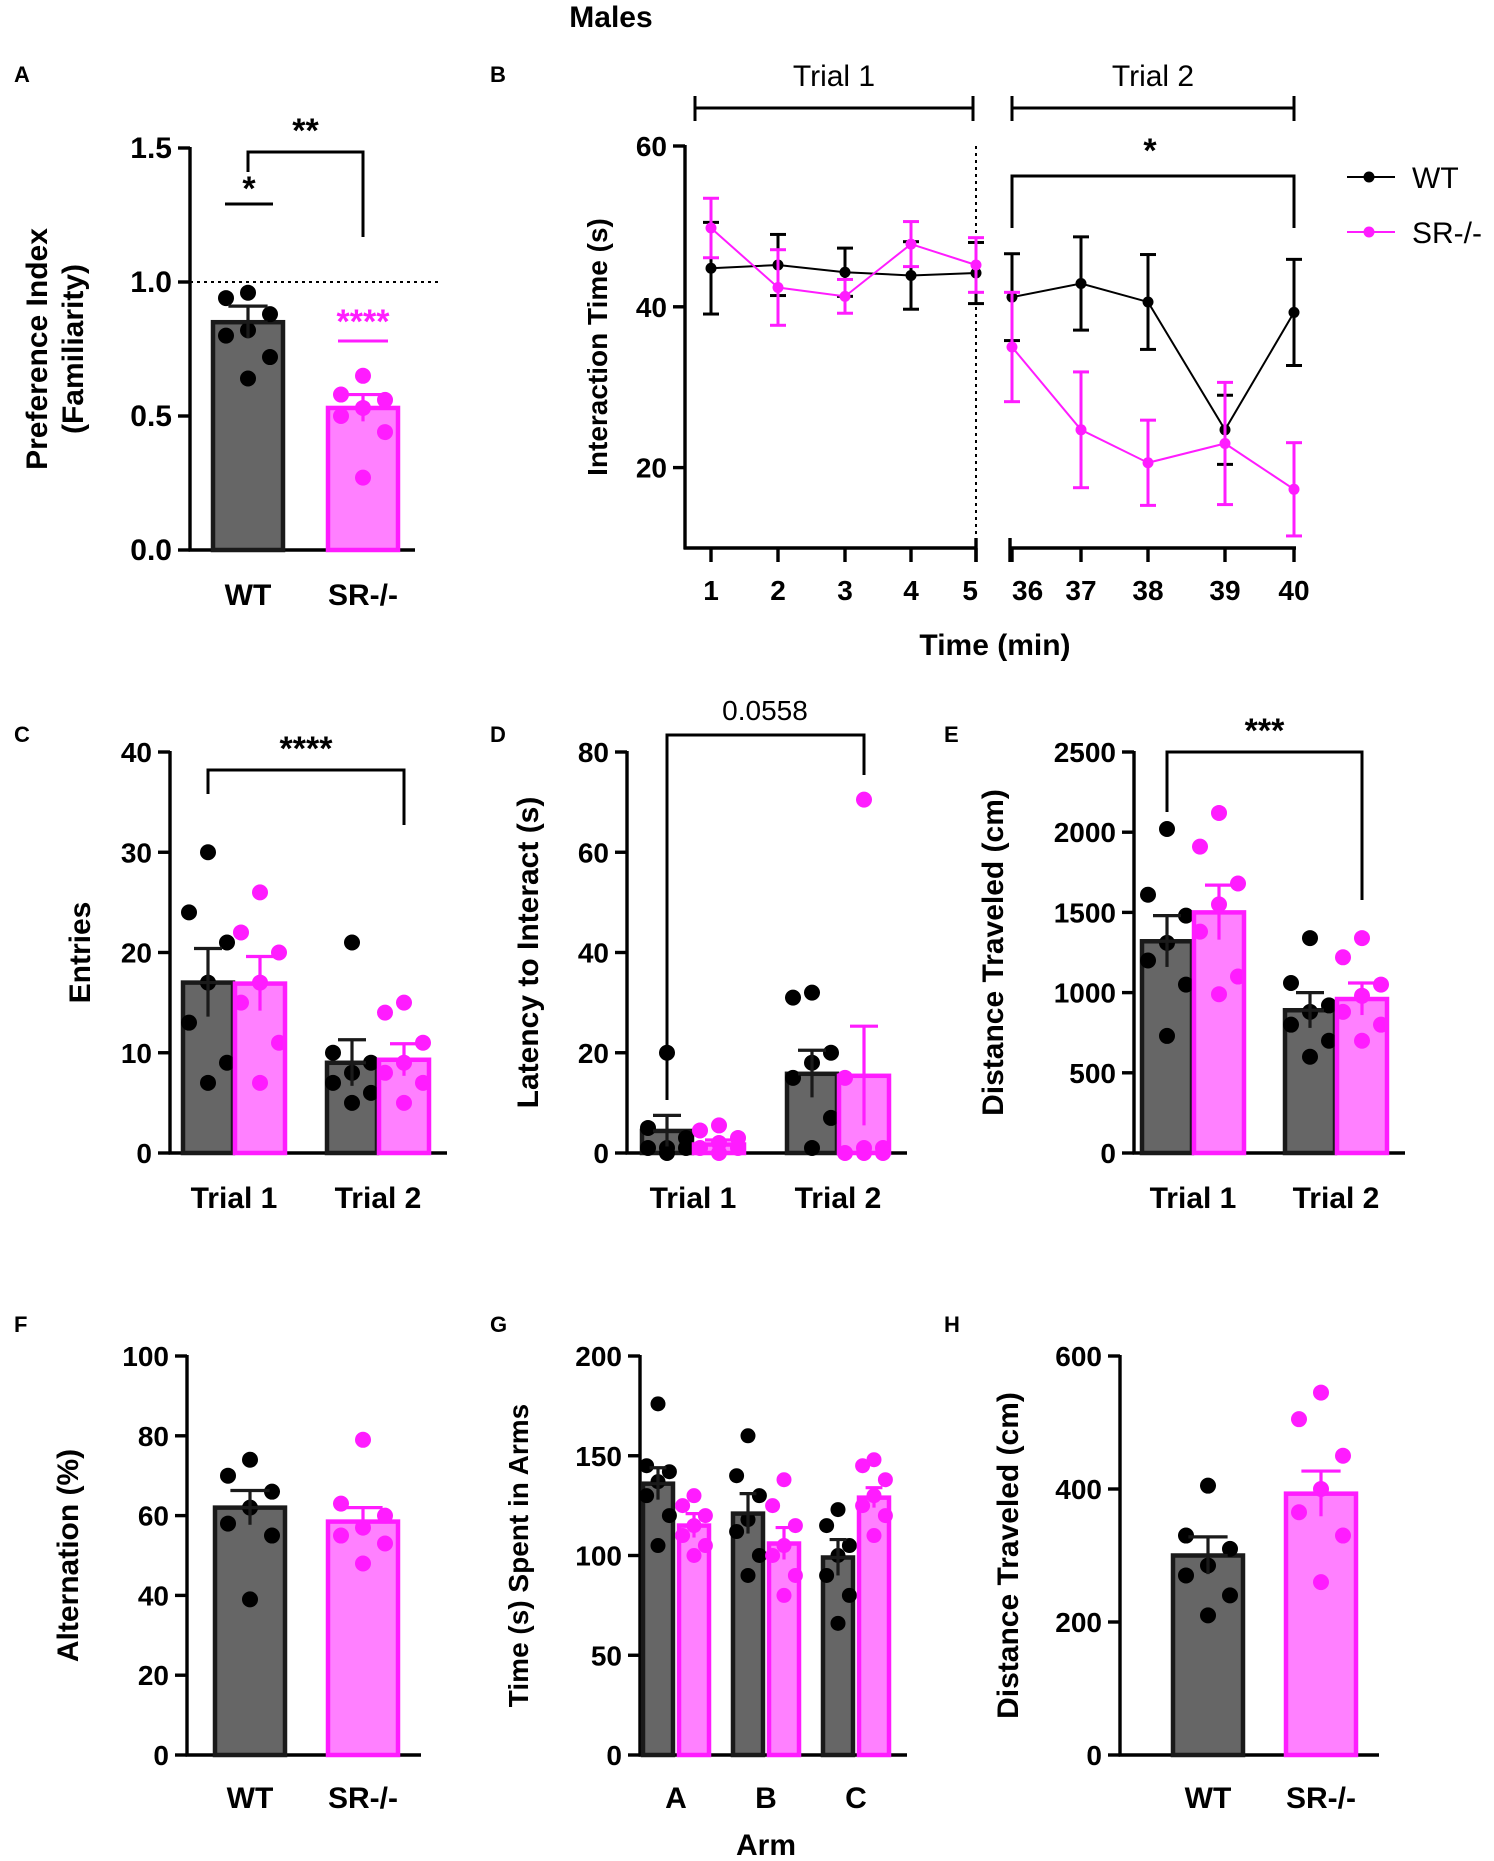 The height and width of the screenshot is (1861, 1494). Describe the element at coordinates (151, 416) in the screenshot. I see `panel-a-y-tick-label: 0.5` at that location.